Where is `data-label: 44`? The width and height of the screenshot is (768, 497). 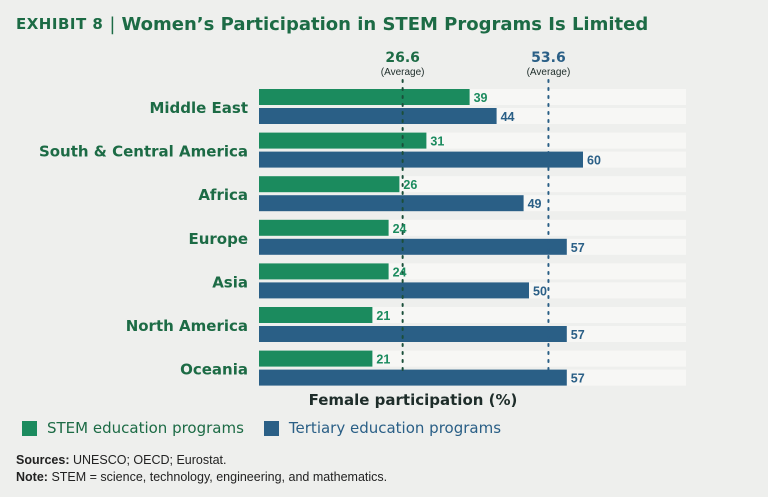
data-label: 44 is located at coordinates (508, 117).